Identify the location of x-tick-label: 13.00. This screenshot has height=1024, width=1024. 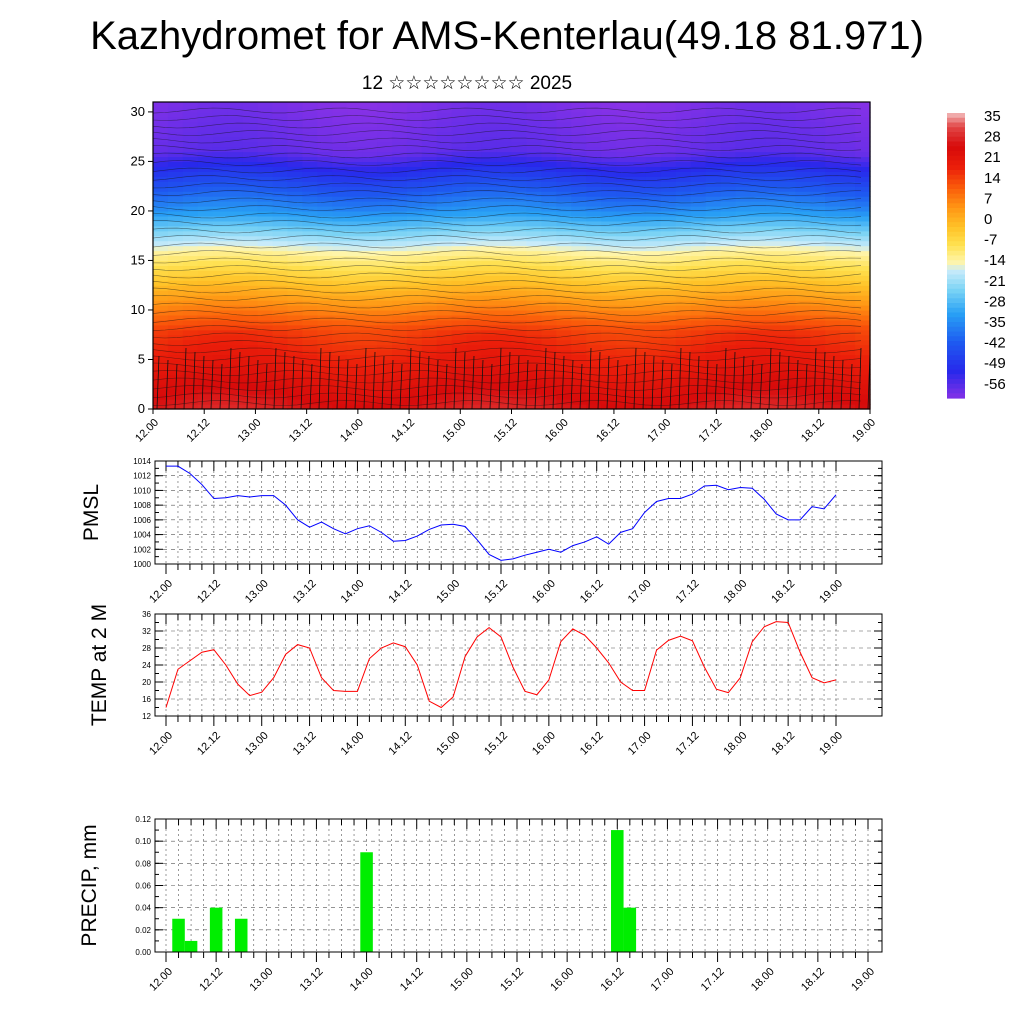
(261, 980).